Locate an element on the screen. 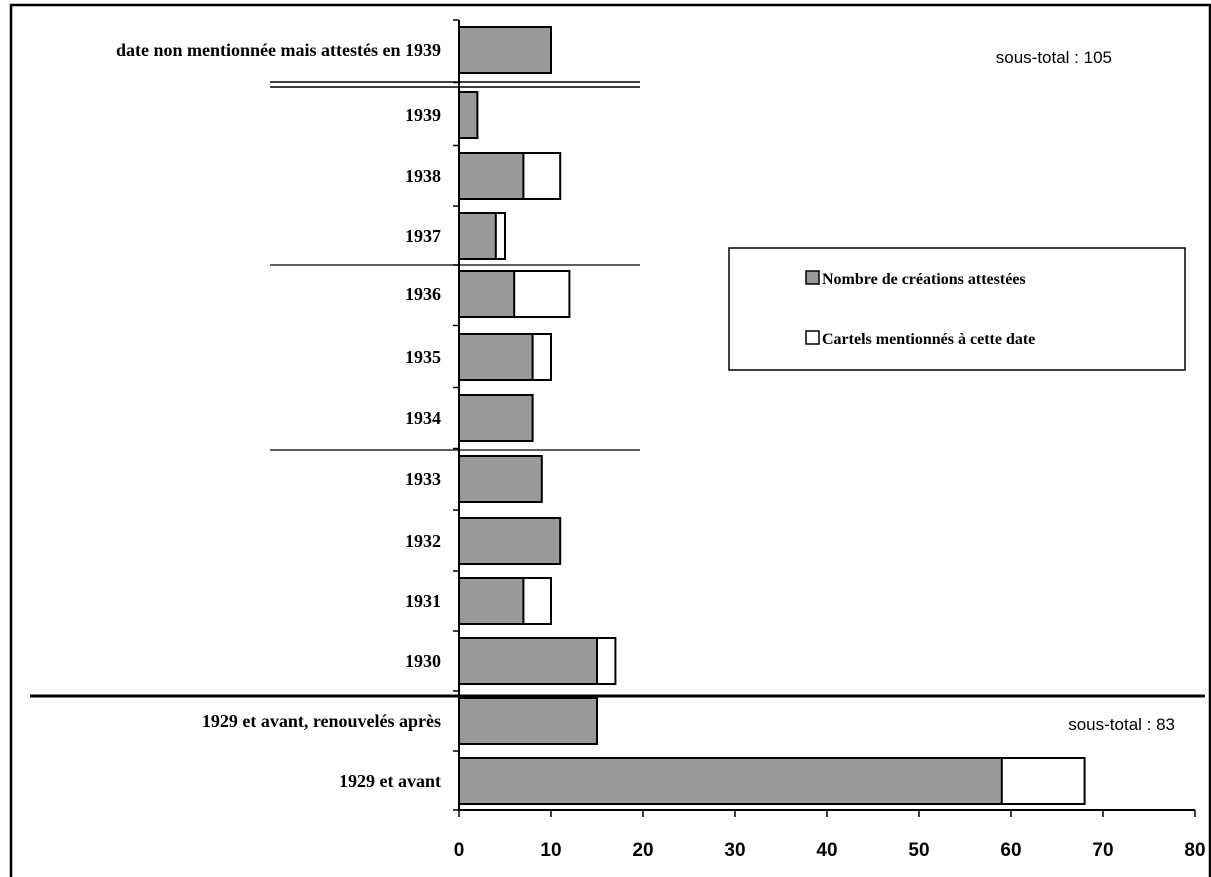 This screenshot has width=1211, height=877. category-label-7: 1933 is located at coordinates (423, 479).